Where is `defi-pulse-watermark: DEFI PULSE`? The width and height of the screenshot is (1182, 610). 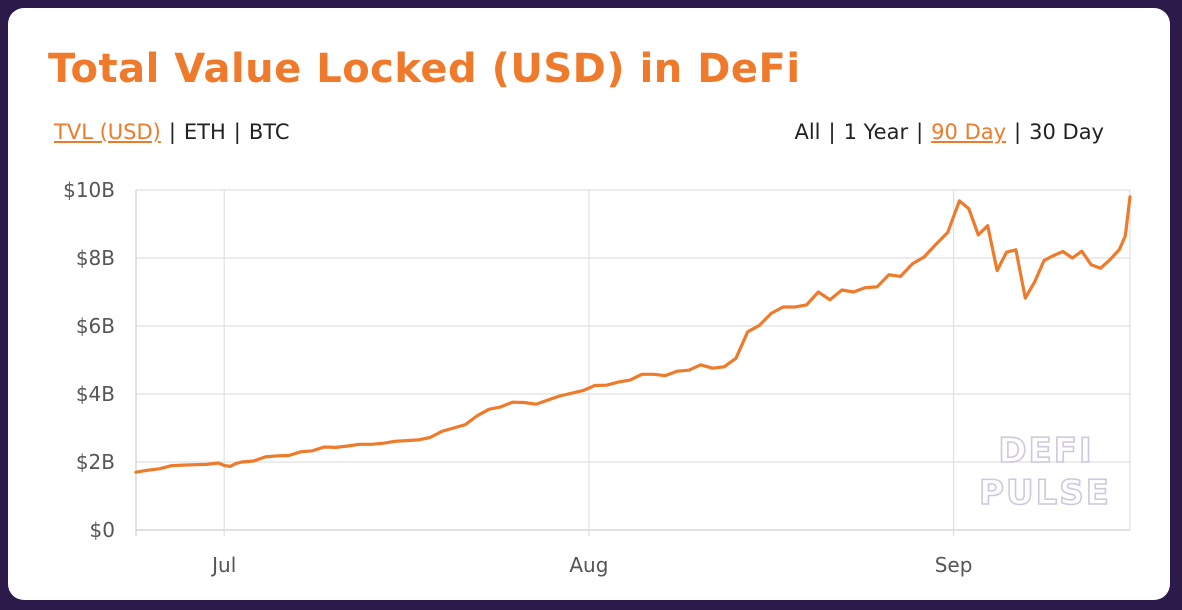 defi-pulse-watermark: DEFI PULSE is located at coordinates (1044, 472).